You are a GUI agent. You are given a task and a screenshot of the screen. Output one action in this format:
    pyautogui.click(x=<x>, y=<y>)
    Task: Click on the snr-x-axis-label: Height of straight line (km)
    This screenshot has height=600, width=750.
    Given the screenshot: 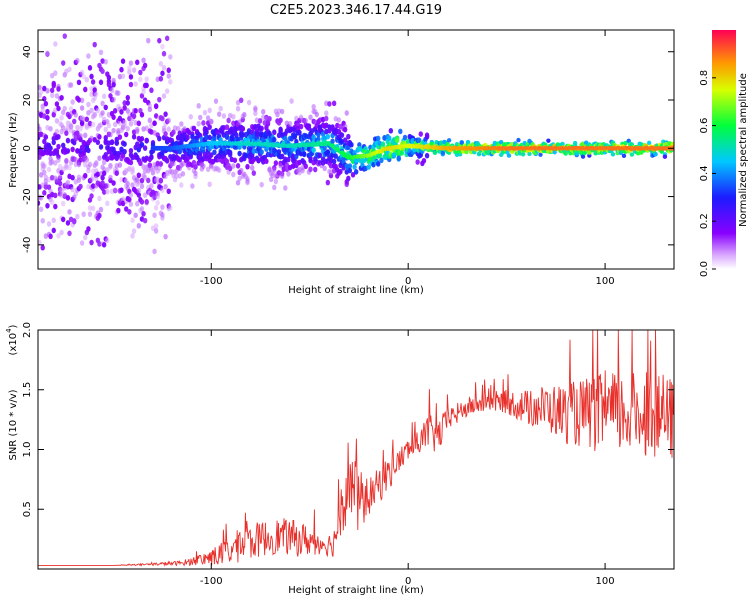 What is the action you would take?
    pyautogui.click(x=356, y=590)
    